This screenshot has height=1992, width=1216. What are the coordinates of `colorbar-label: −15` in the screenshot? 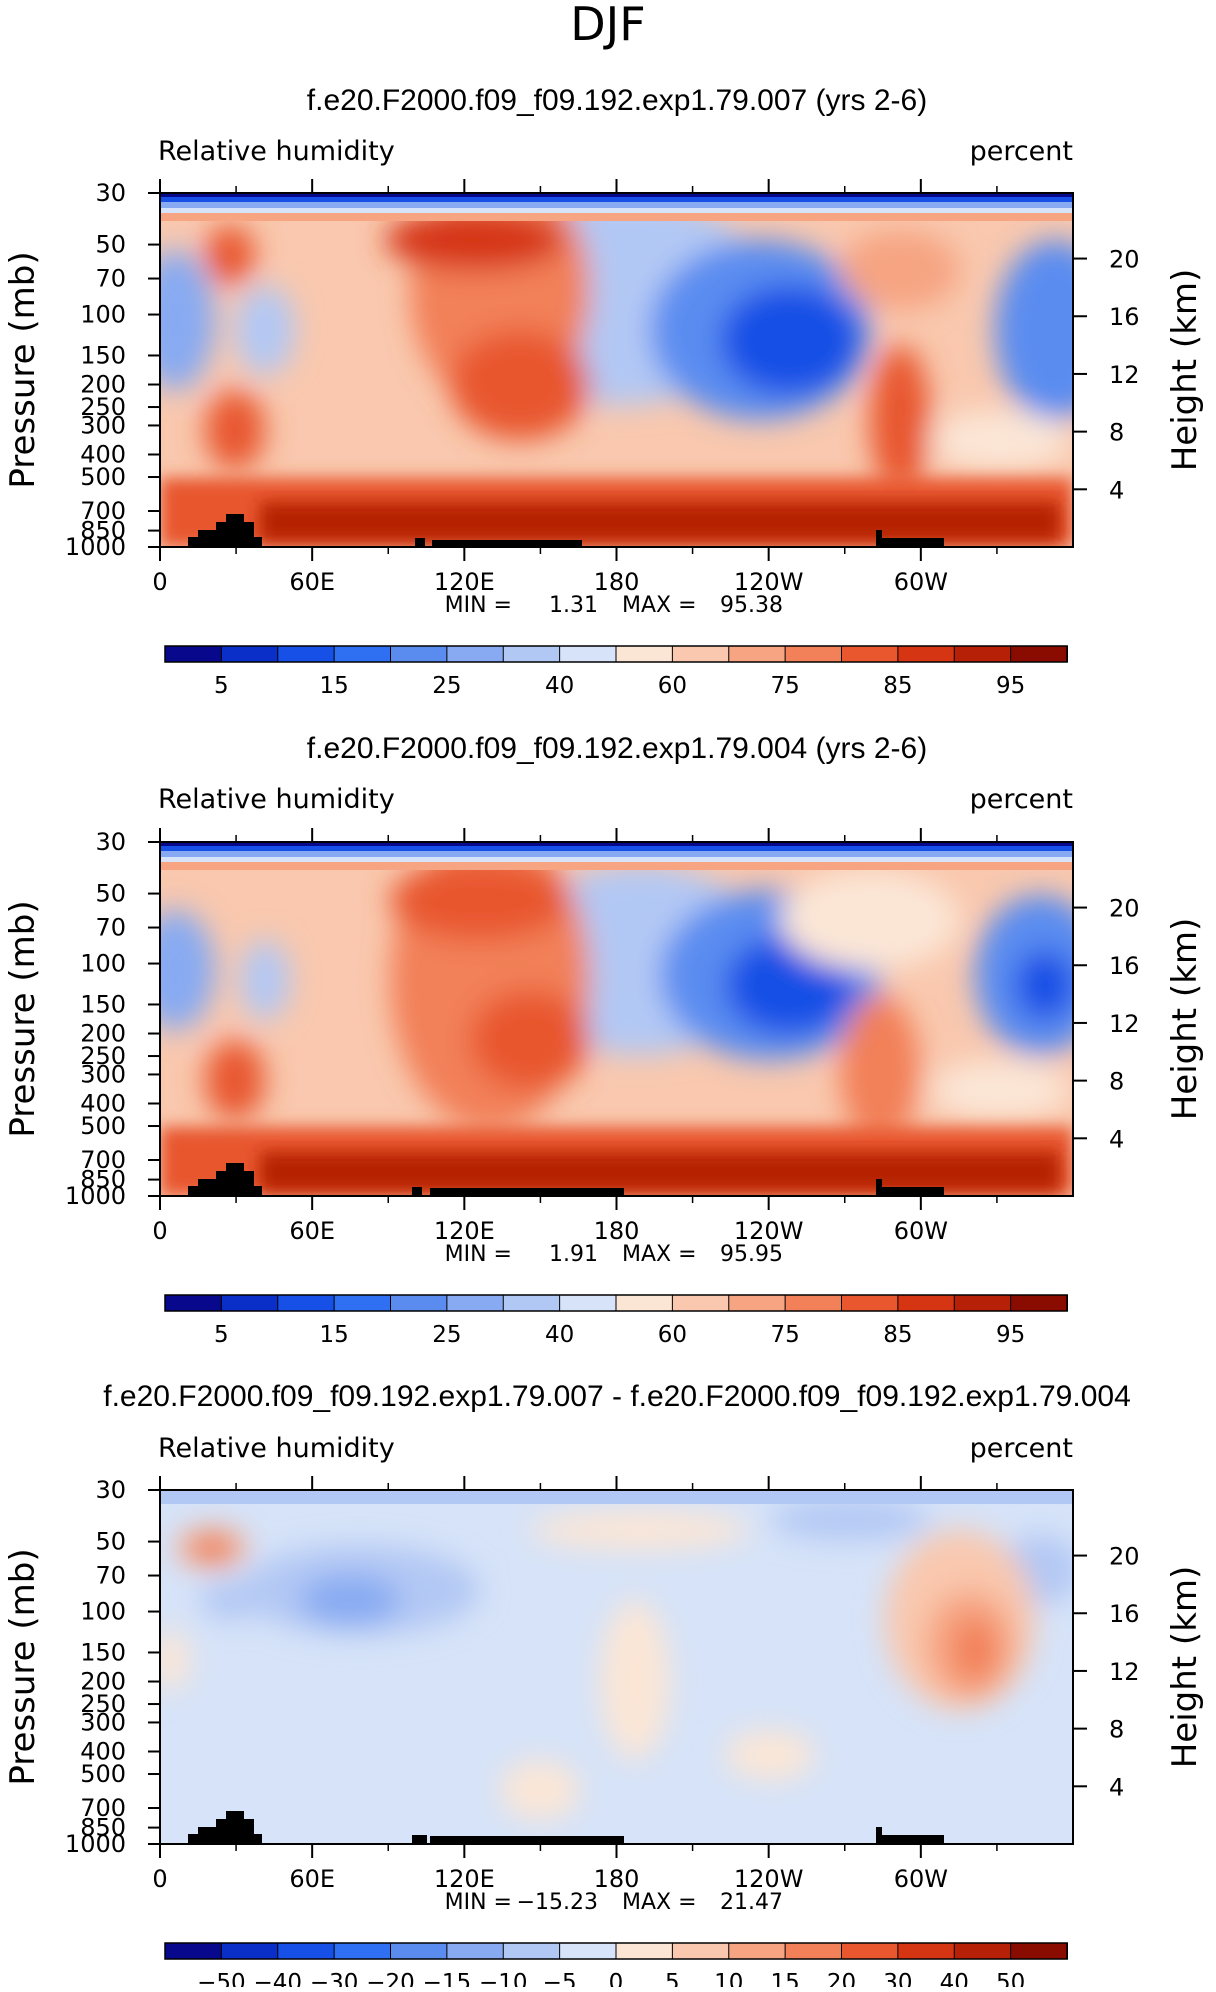 It's located at (447, 1978).